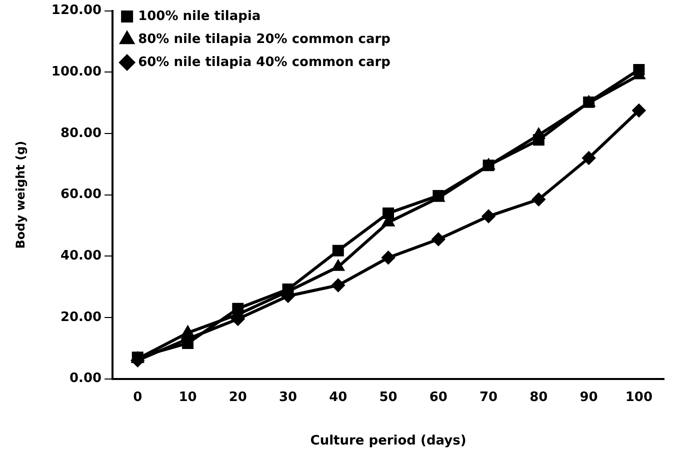 This screenshot has width=679, height=463. I want to click on y-tick-label: 60.00, so click(81, 194).